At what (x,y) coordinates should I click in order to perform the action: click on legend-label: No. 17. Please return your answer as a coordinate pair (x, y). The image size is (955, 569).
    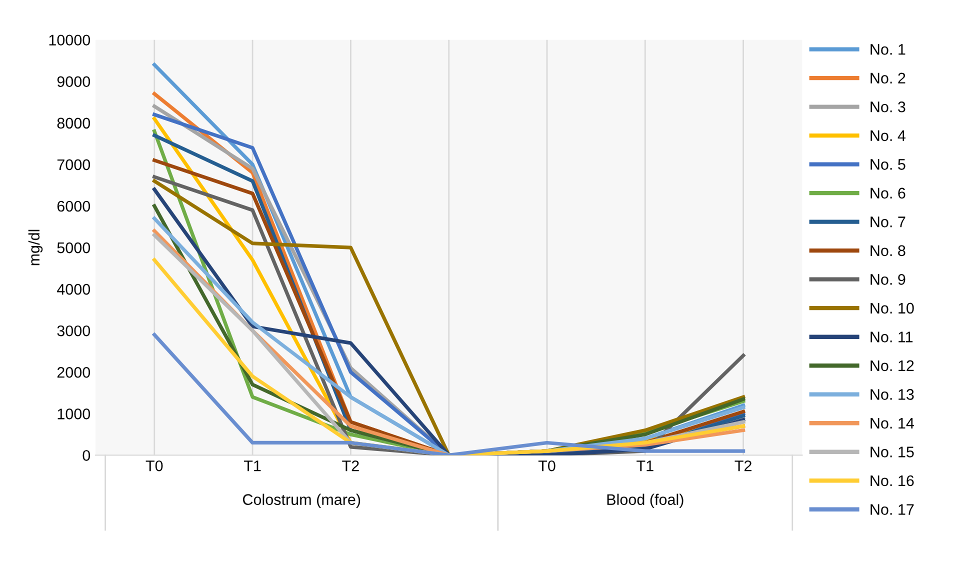
    Looking at the image, I should click on (892, 509).